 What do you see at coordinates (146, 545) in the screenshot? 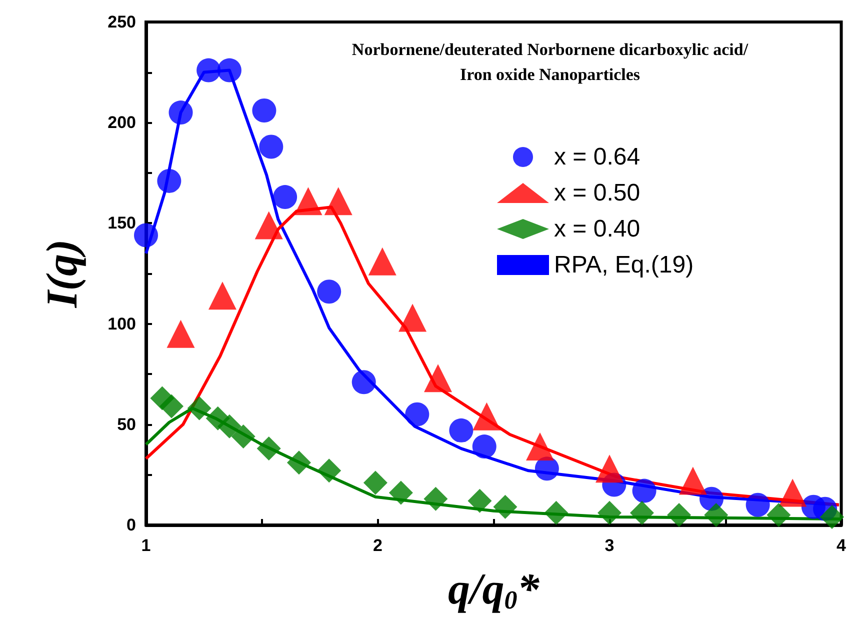
I see `x-tick-label: 1` at bounding box center [146, 545].